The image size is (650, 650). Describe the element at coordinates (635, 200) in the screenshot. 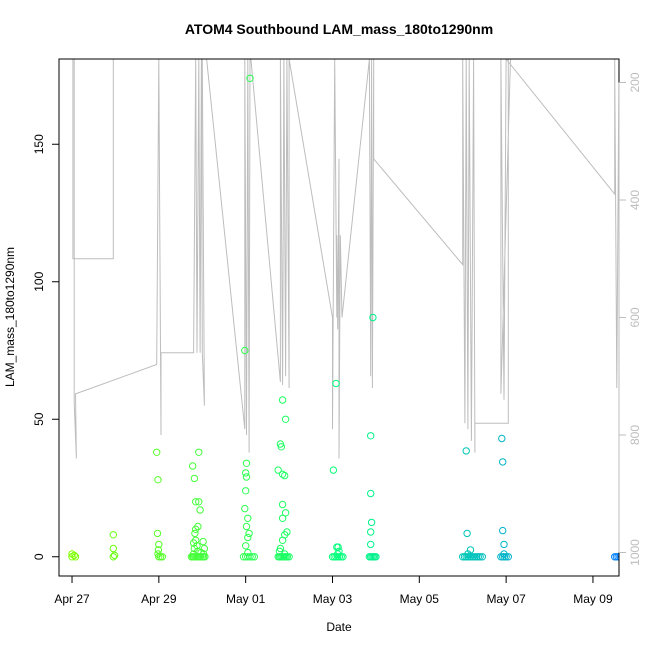

I see `right-tick-label: 400` at that location.